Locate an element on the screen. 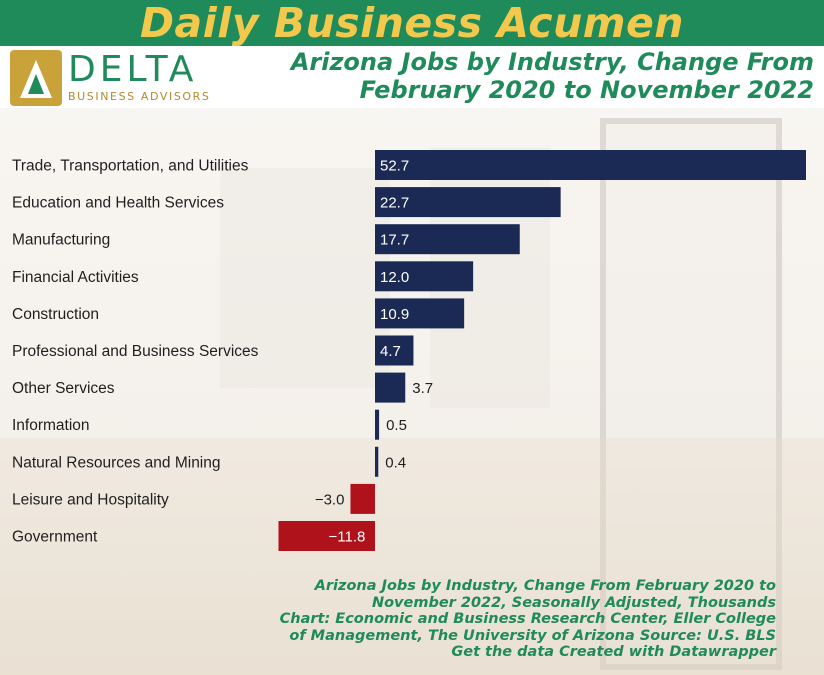  value-label-professional-and-business-services: 4.7 is located at coordinates (390, 351).